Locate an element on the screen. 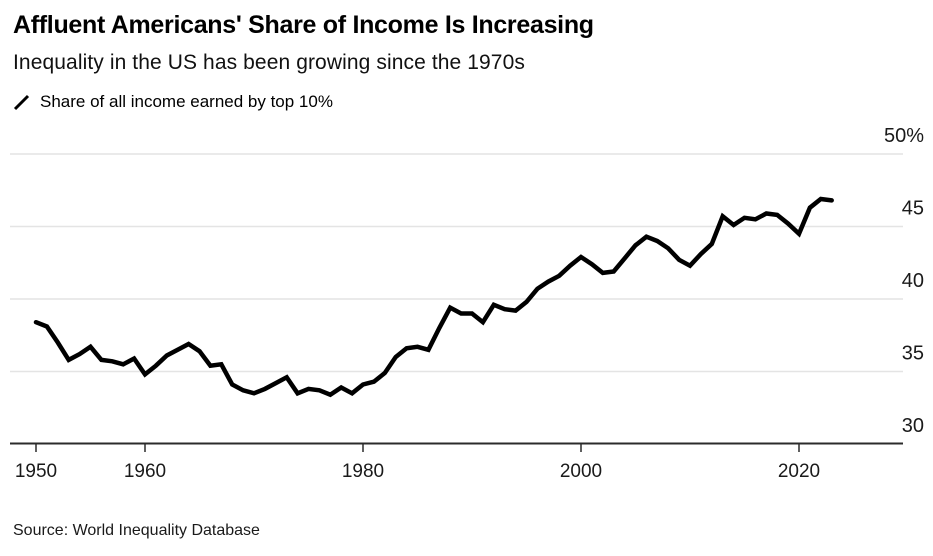 Image resolution: width=933 pixels, height=556 pixels. x-tick-label: 1950 is located at coordinates (36, 471).